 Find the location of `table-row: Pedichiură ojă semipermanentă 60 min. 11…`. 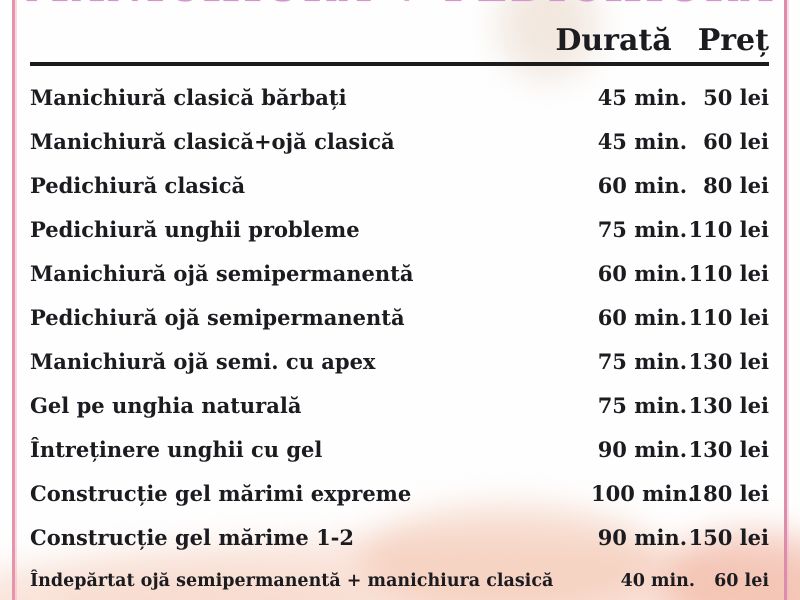

table-row: Pedichiură ojă semipermanentă 60 min. 11… is located at coordinates (399, 317).